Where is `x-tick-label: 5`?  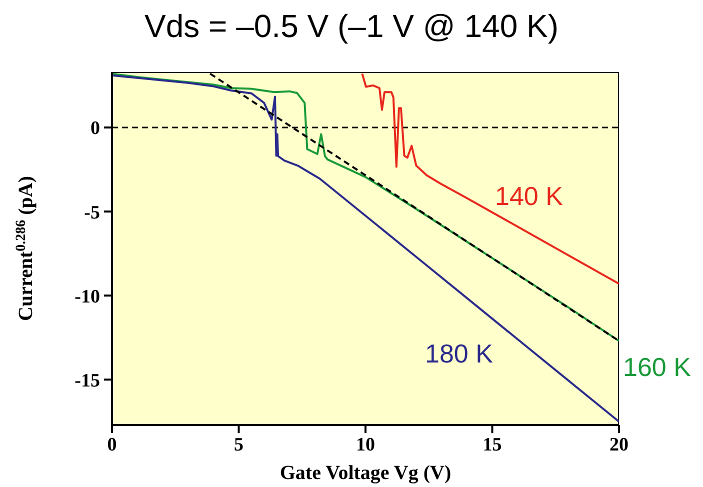
x-tick-label: 5 is located at coordinates (239, 445).